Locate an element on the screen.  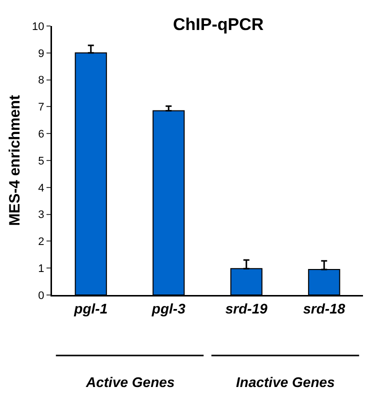
y-tick-label: 9 is located at coordinates (41, 54).